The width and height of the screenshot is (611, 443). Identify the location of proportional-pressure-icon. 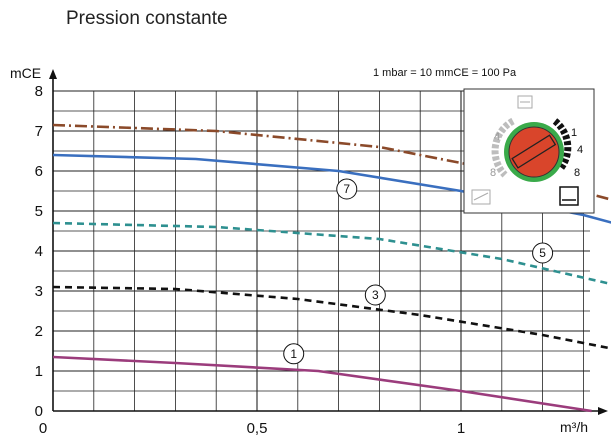
(481, 197).